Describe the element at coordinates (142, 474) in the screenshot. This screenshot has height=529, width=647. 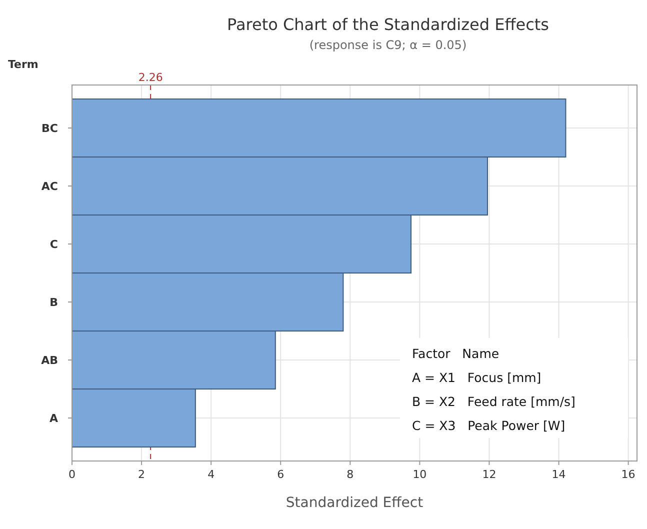
I see `x-tick-label: 2` at that location.